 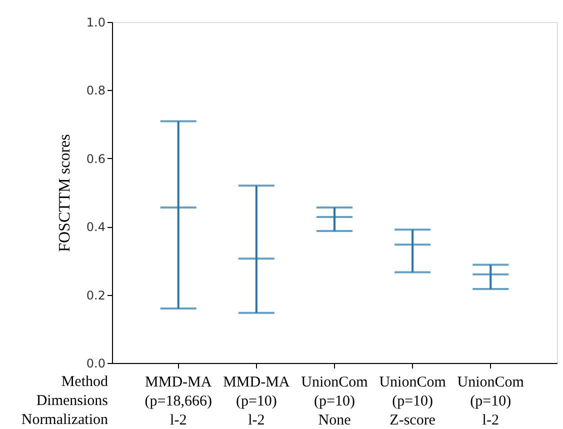 I want to click on x-tick-label: UnionCom (p=10) l-2, so click(x=490, y=401).